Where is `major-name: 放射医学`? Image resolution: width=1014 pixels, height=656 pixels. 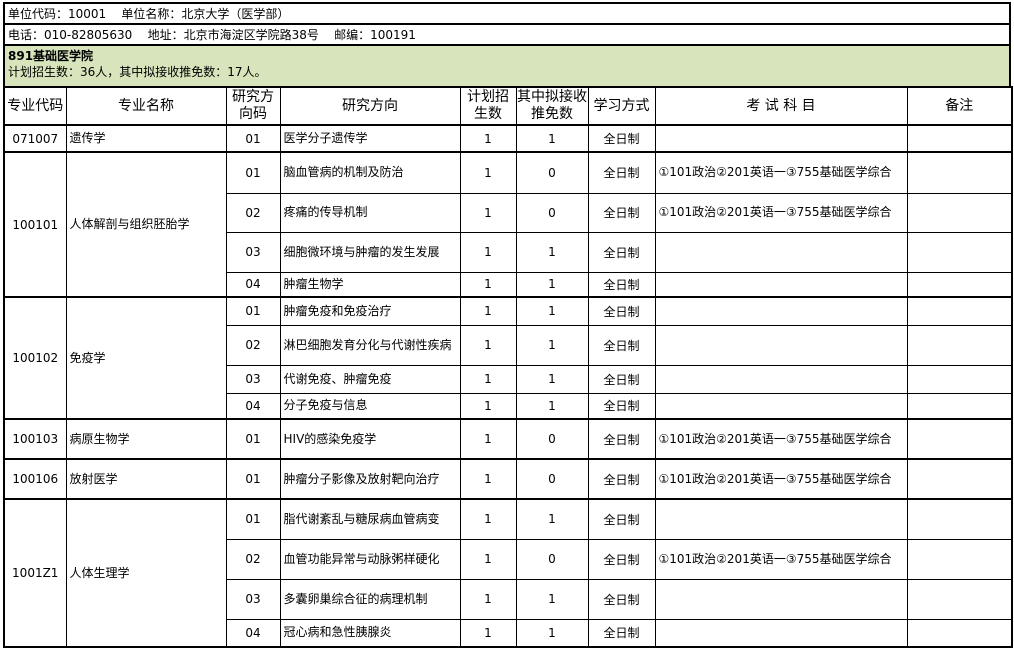 major-name: 放射医学 is located at coordinates (146, 479).